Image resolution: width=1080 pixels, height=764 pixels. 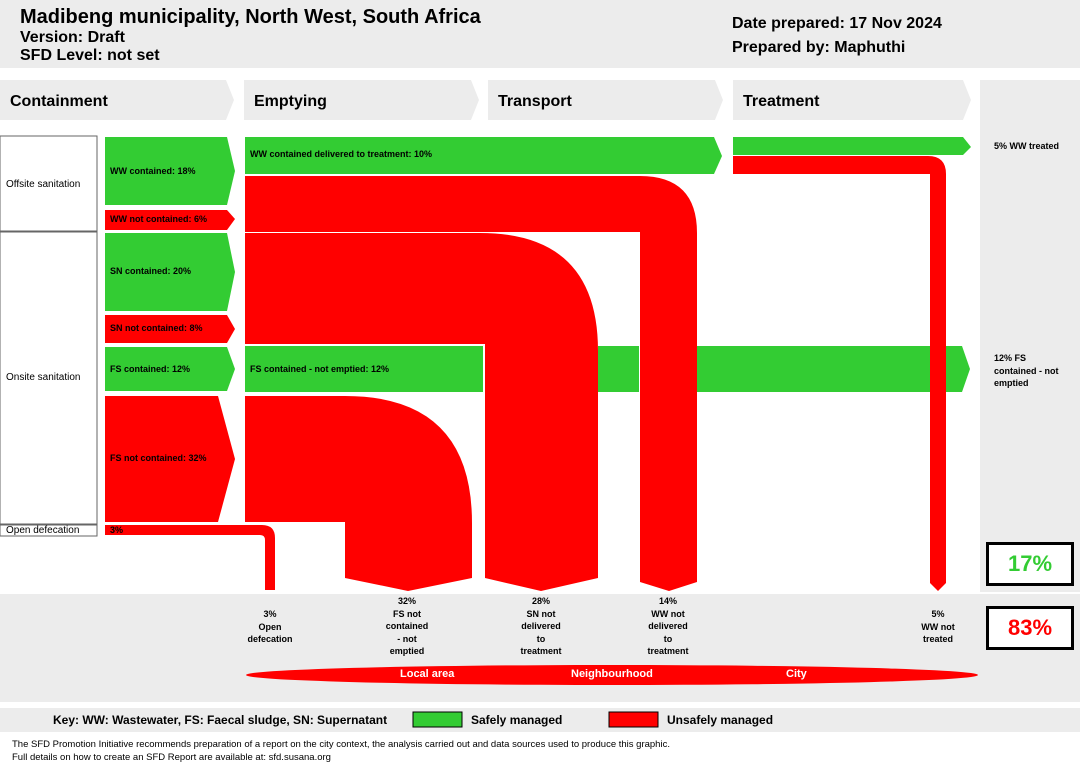 I want to click on bottom-label-ww-not-delivered: 14% WW not delivered to treatment, so click(x=668, y=626).